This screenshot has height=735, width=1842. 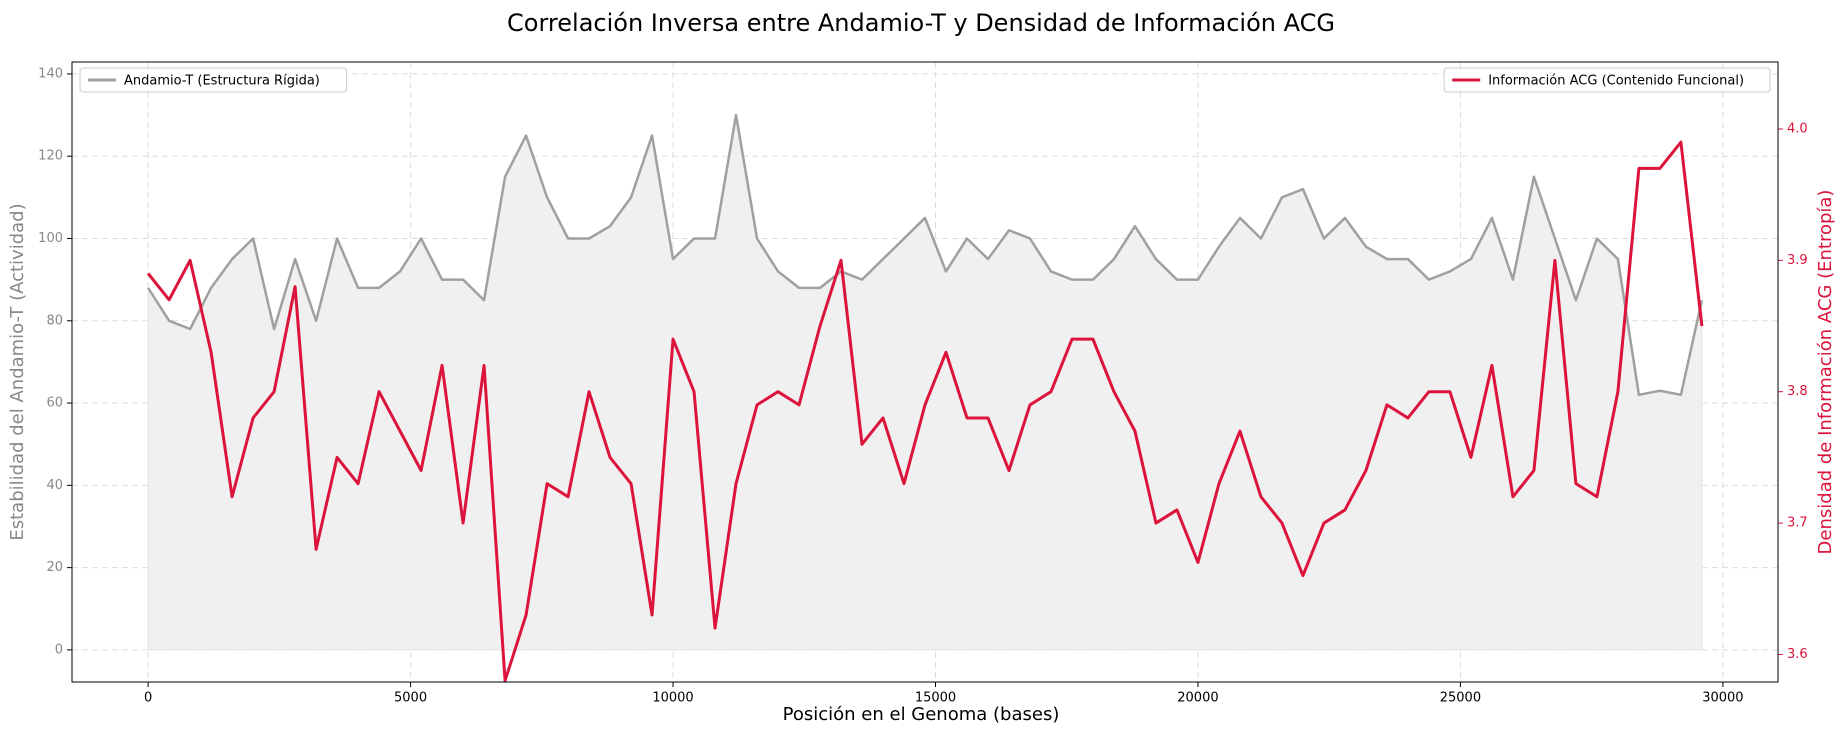 I want to click on x-tick-label: 5000, so click(x=410, y=698).